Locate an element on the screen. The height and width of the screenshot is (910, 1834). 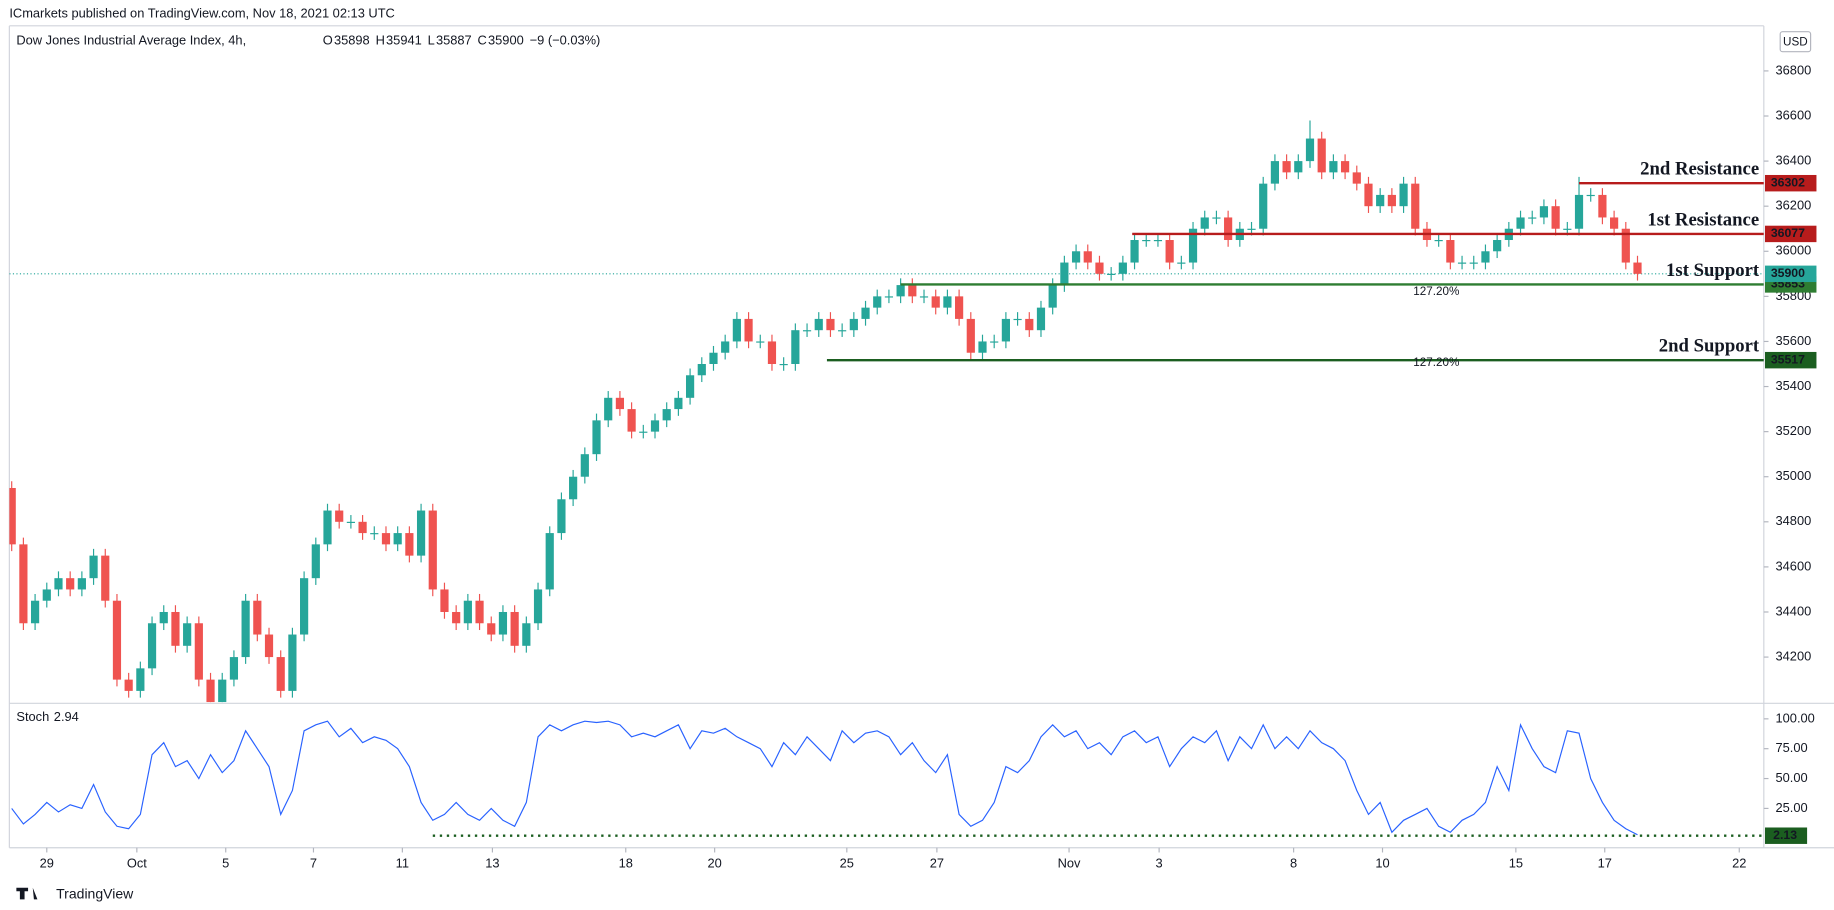
x-tick-label: 29 is located at coordinates (47, 863).